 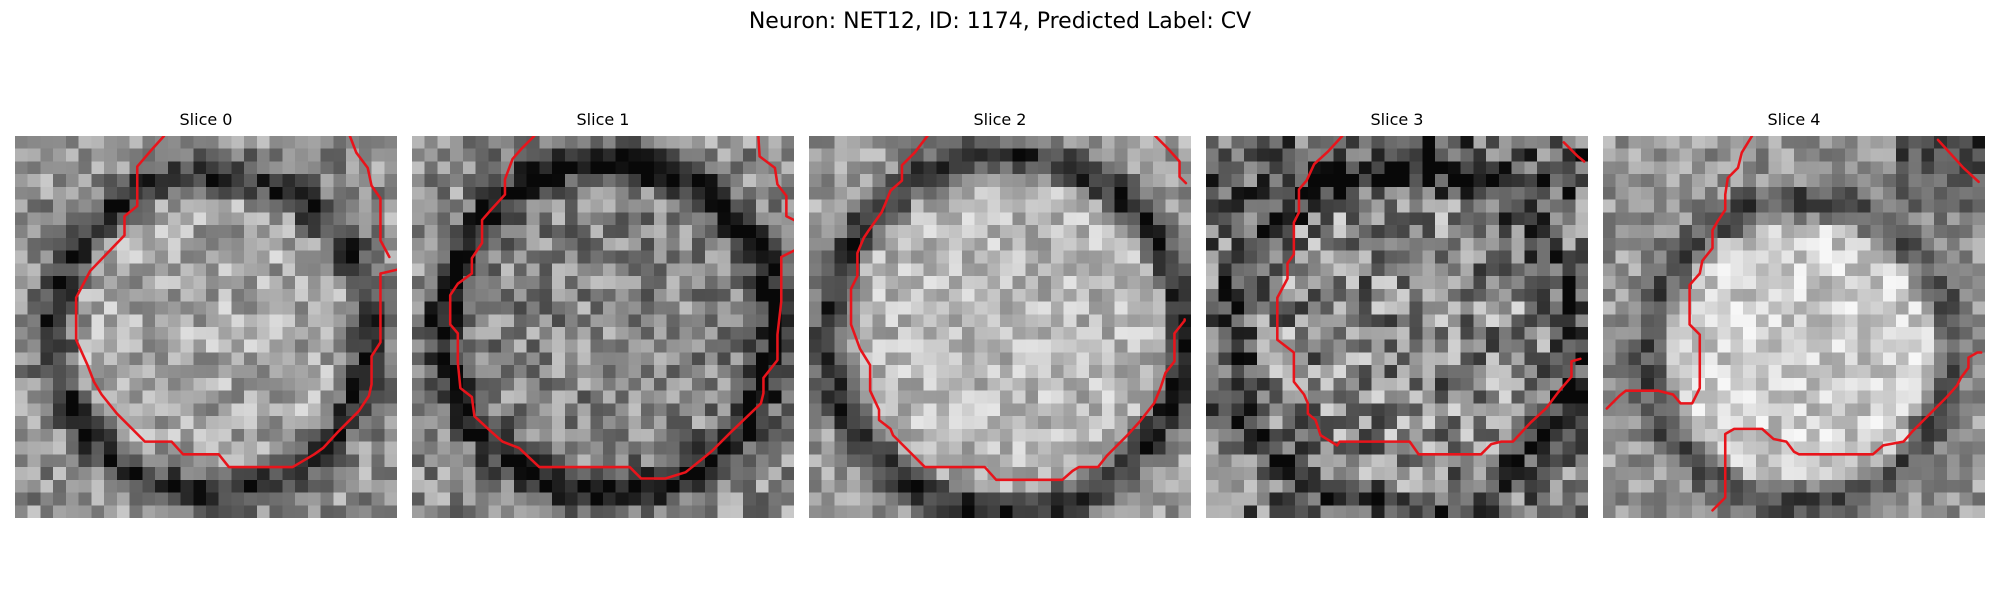 I want to click on slice-title-1: Slice 1, so click(x=603, y=119).